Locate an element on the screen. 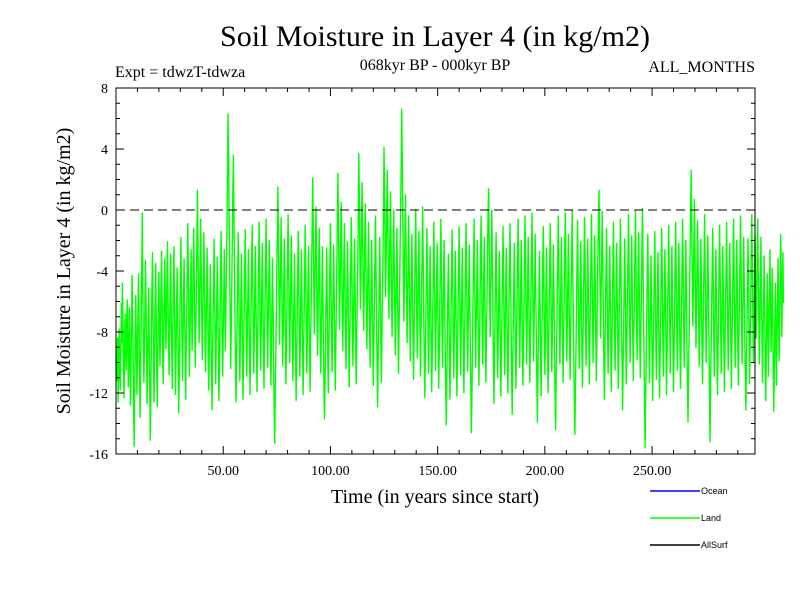  months-label: ALL_MONTHS is located at coordinates (701, 67).